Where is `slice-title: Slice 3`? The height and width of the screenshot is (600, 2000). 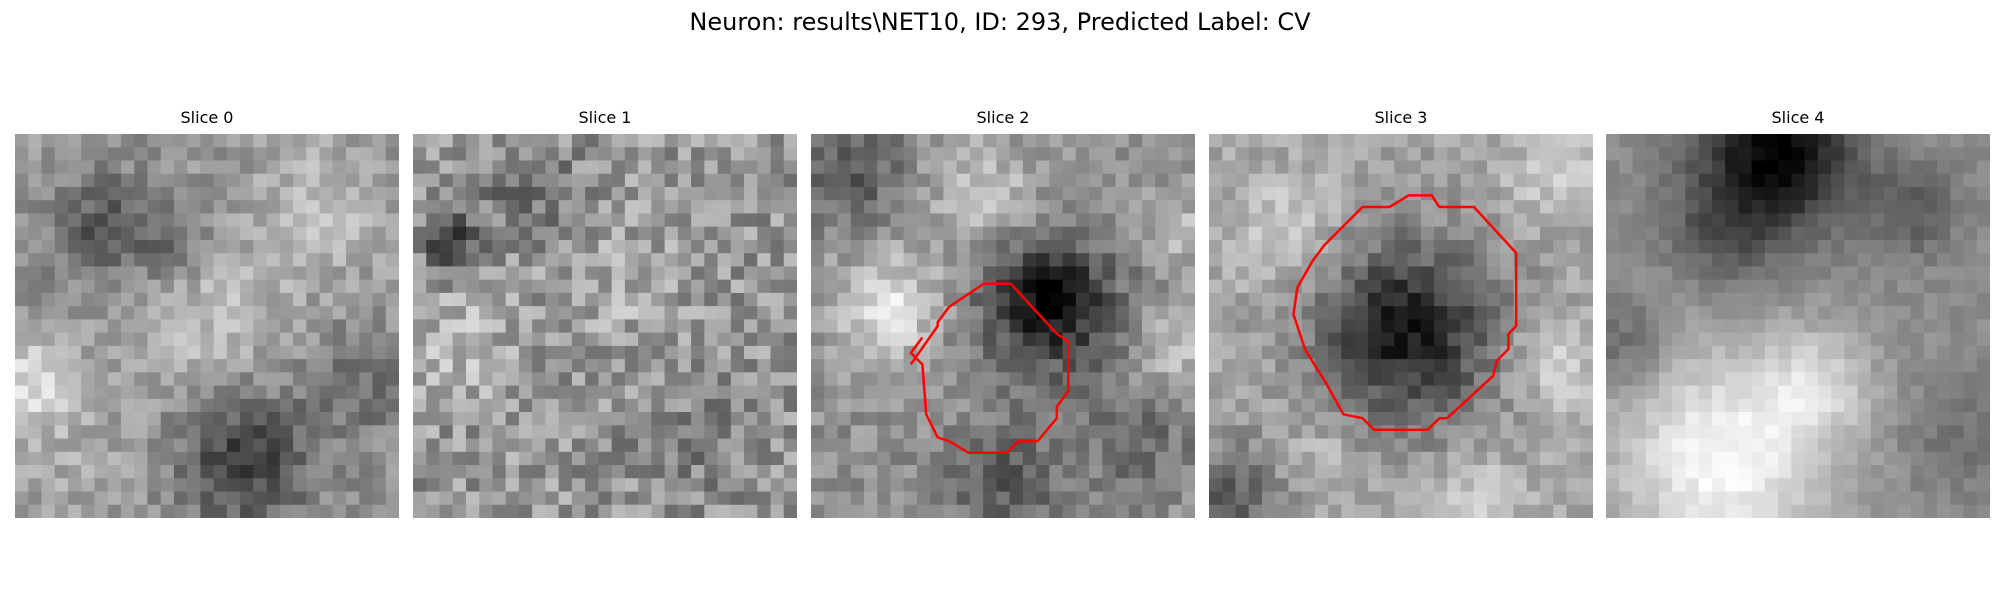
slice-title: Slice 3 is located at coordinates (1401, 117).